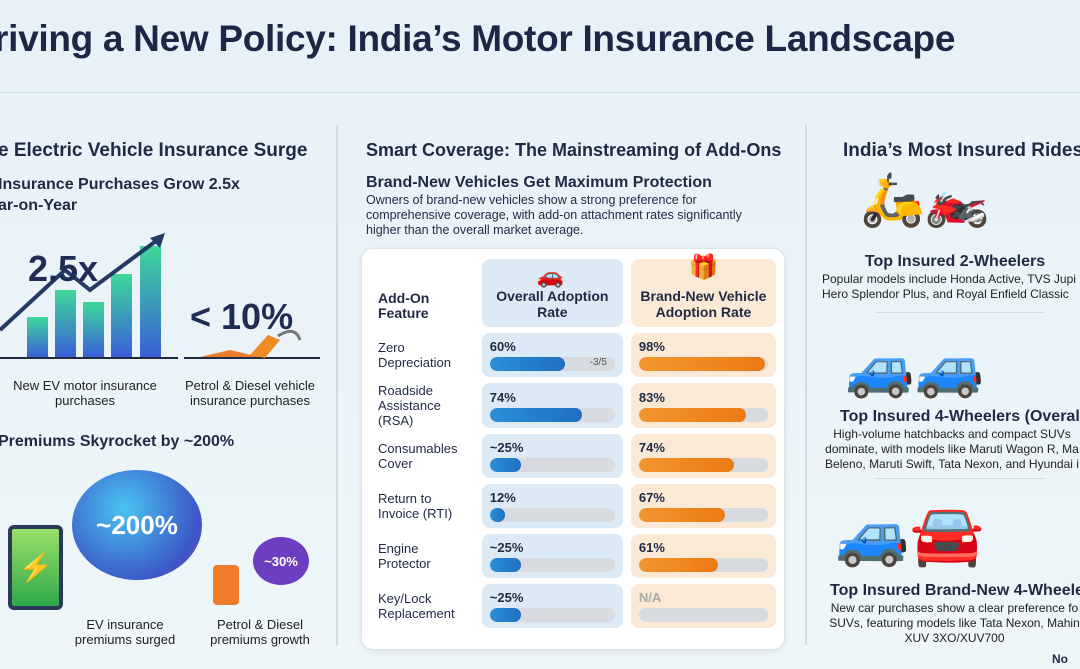 The height and width of the screenshot is (669, 1080). What do you see at coordinates (1060, 659) in the screenshot?
I see `footer-logo: No` at bounding box center [1060, 659].